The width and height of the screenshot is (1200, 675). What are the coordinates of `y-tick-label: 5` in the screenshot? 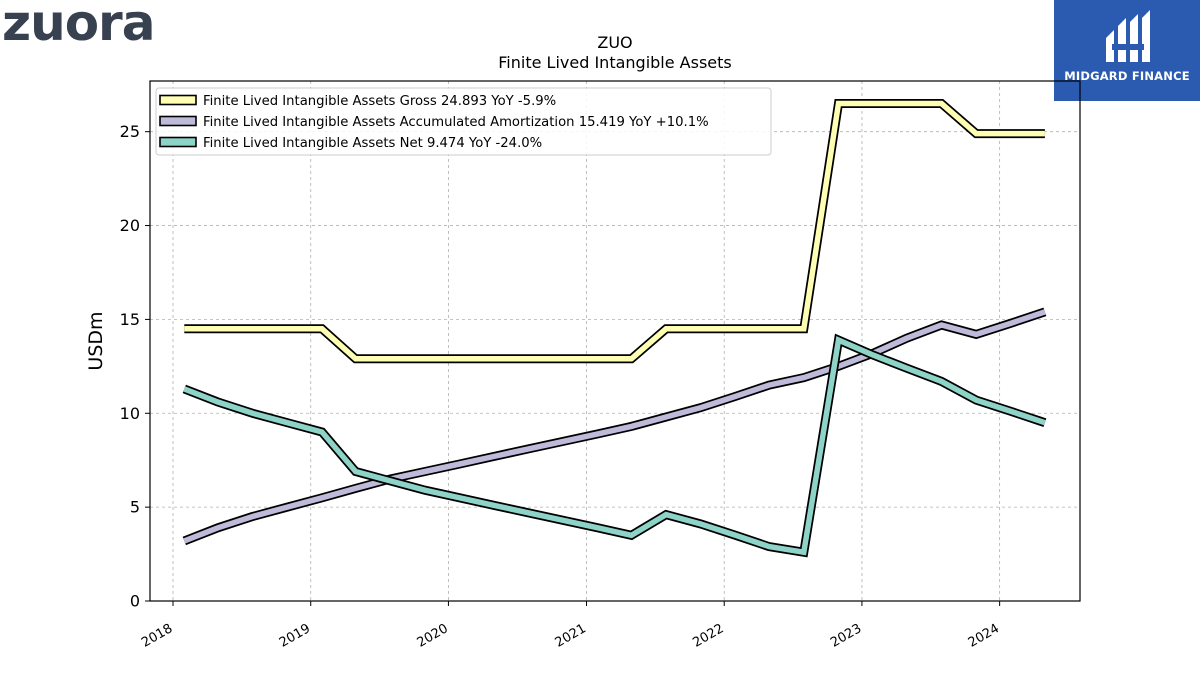 It's located at (135, 507).